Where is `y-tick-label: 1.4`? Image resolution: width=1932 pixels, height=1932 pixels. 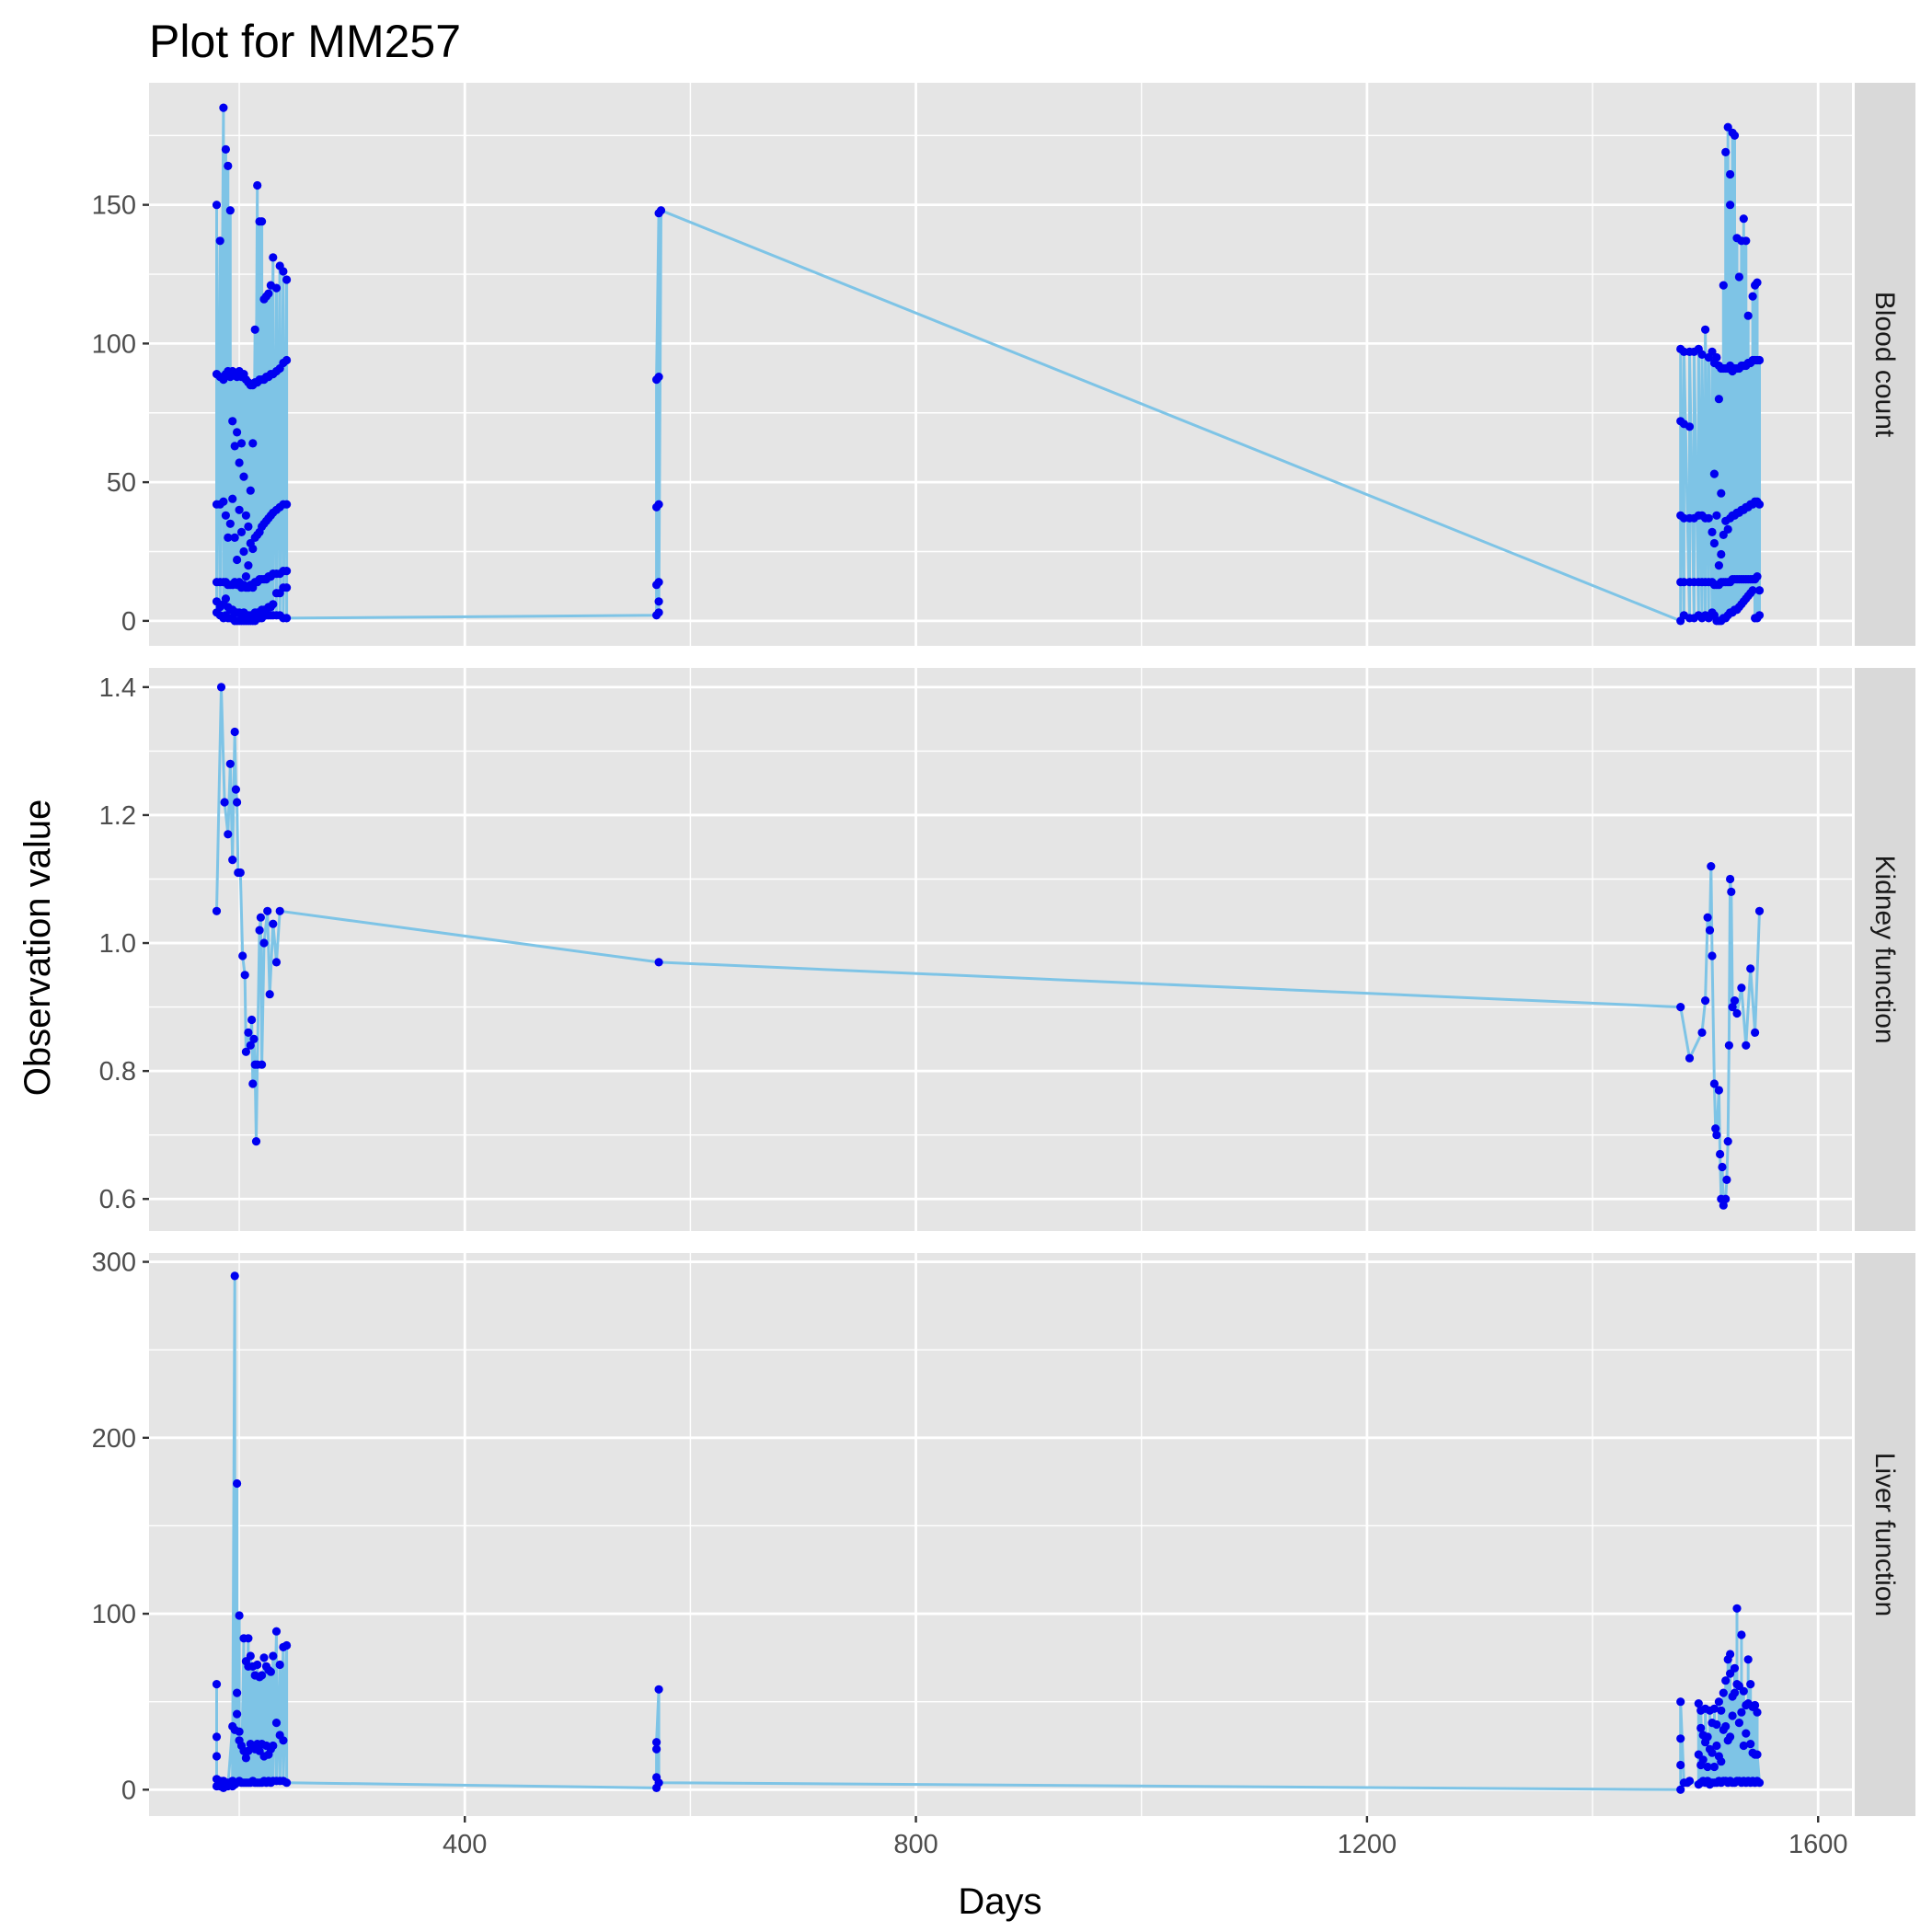 y-tick-label: 1.4 is located at coordinates (117, 688).